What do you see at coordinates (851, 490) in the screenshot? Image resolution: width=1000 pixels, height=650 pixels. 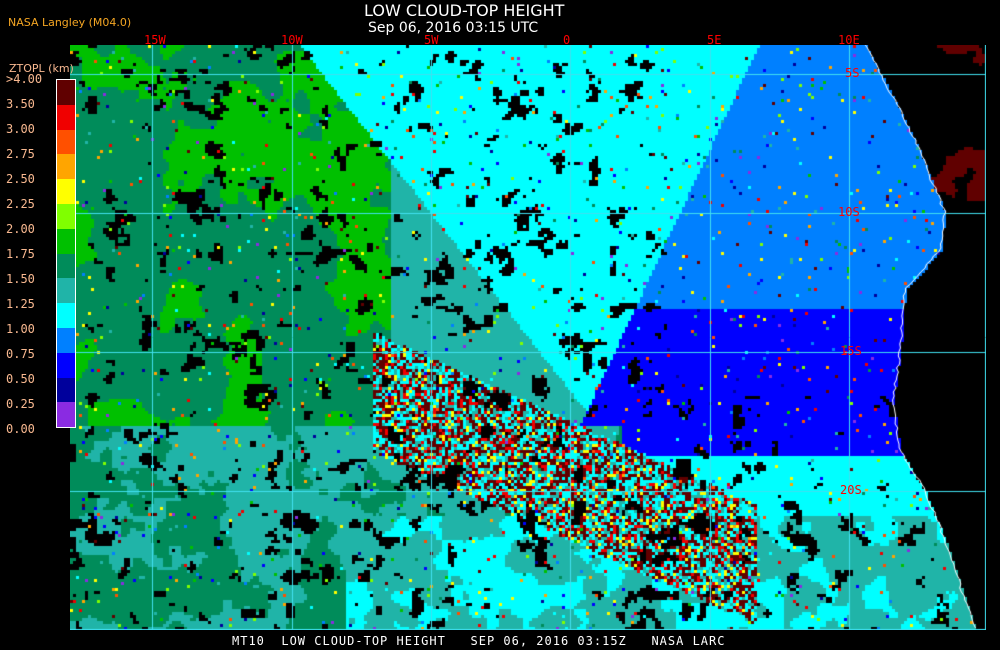 I see `lat-label-20s: 20S` at bounding box center [851, 490].